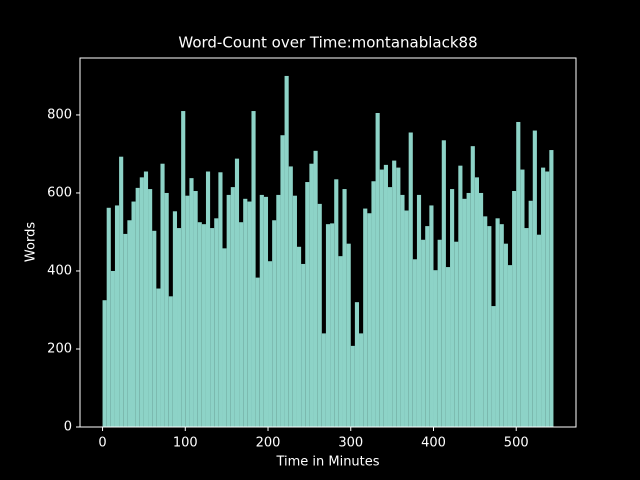 The width and height of the screenshot is (640, 480). Describe the element at coordinates (59, 192) in the screenshot. I see `y-tick-label: 600` at that location.